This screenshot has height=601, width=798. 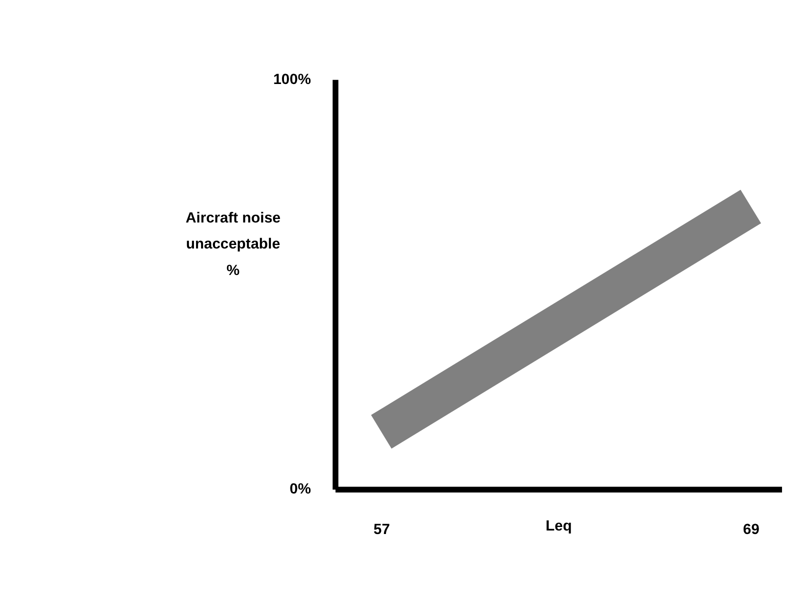 What do you see at coordinates (300, 490) in the screenshot?
I see `y-tick-label: 0%` at bounding box center [300, 490].